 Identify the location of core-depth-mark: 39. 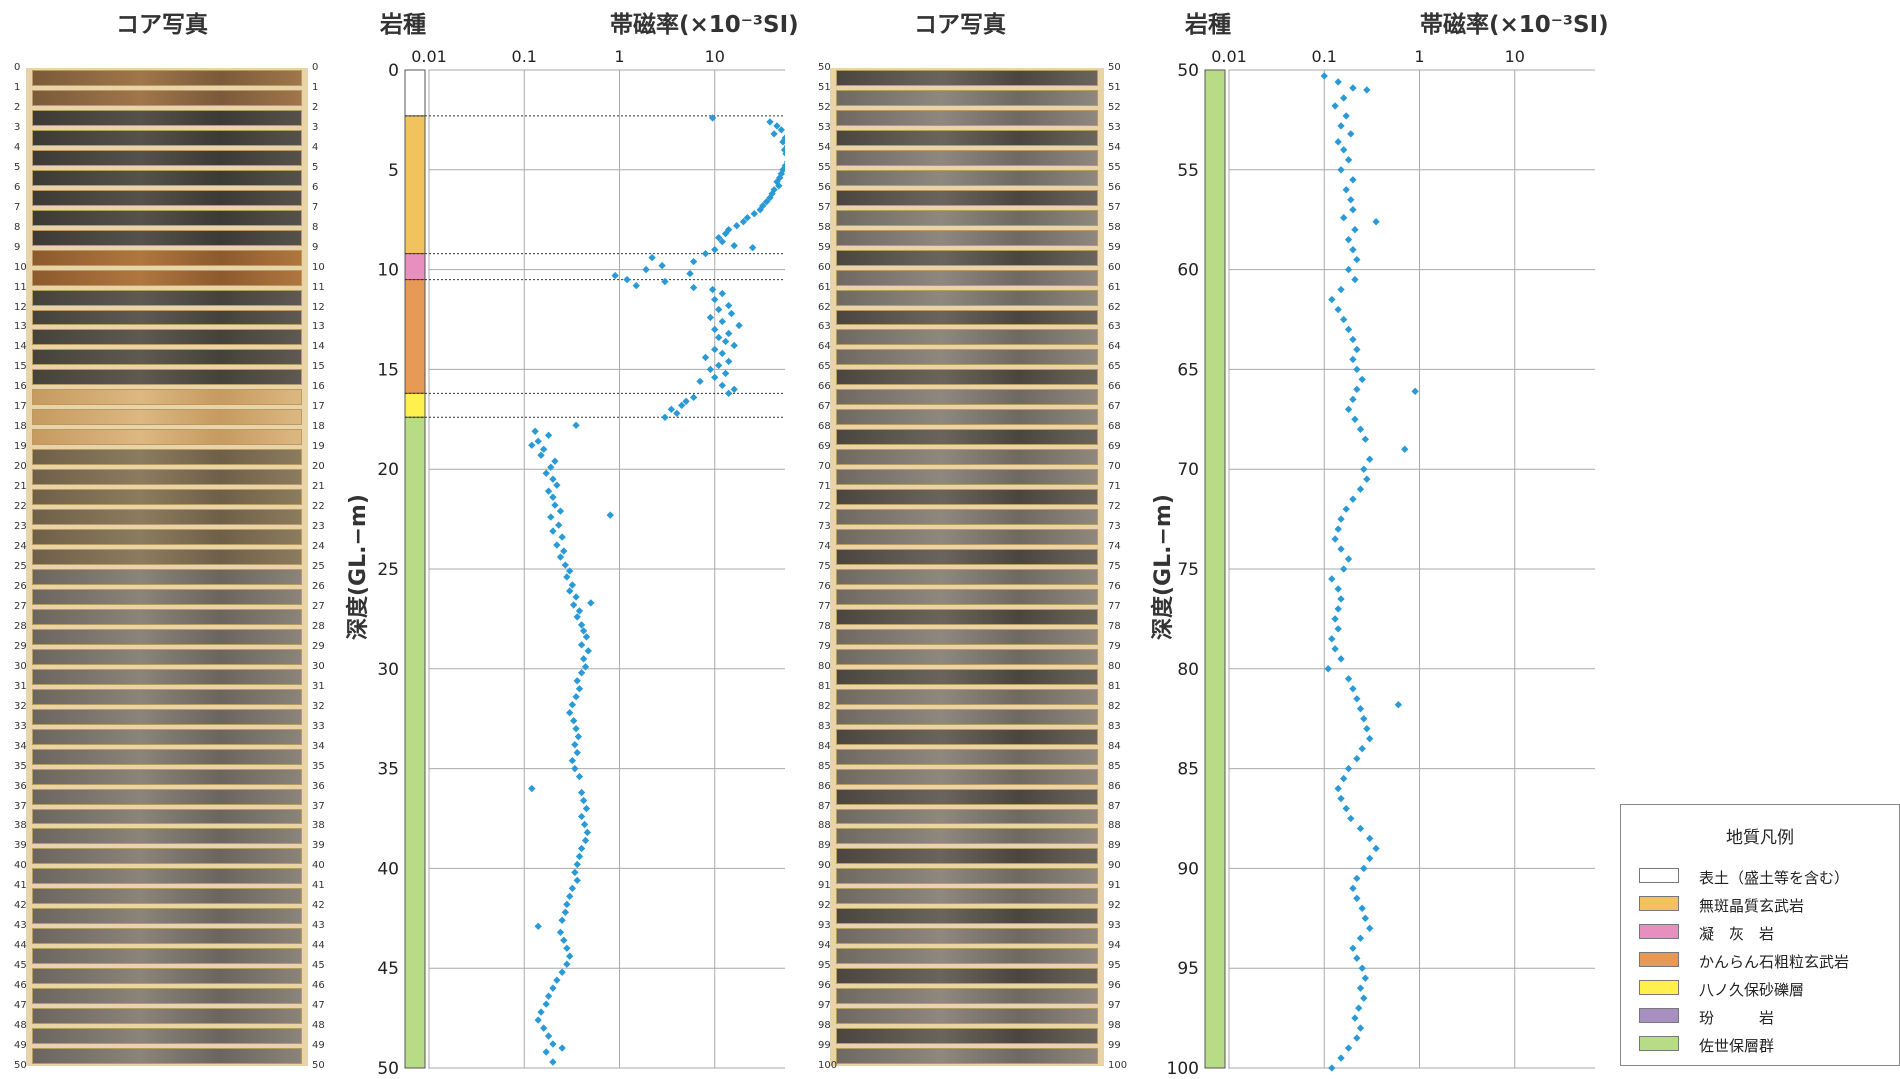
(318, 846).